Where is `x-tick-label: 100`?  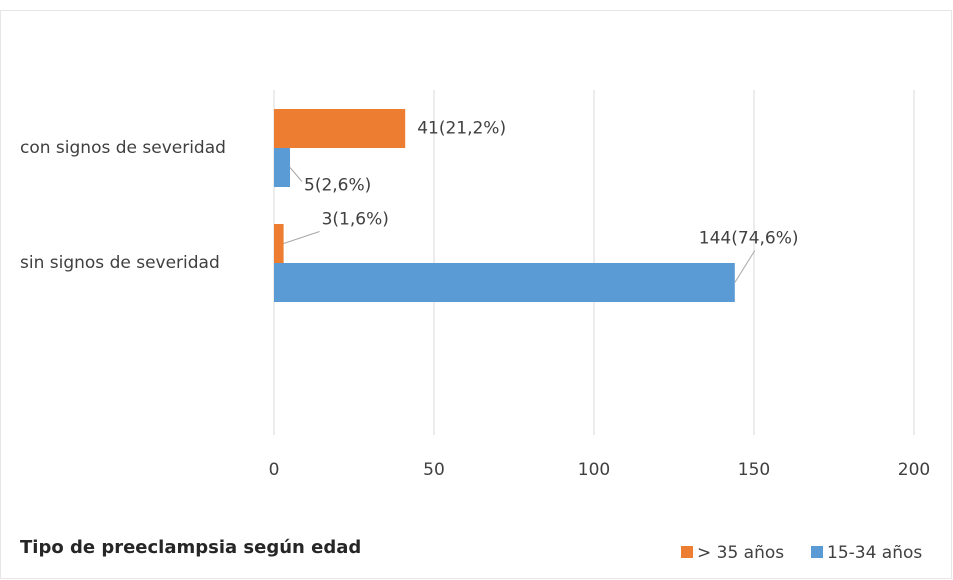 x-tick-label: 100 is located at coordinates (594, 470).